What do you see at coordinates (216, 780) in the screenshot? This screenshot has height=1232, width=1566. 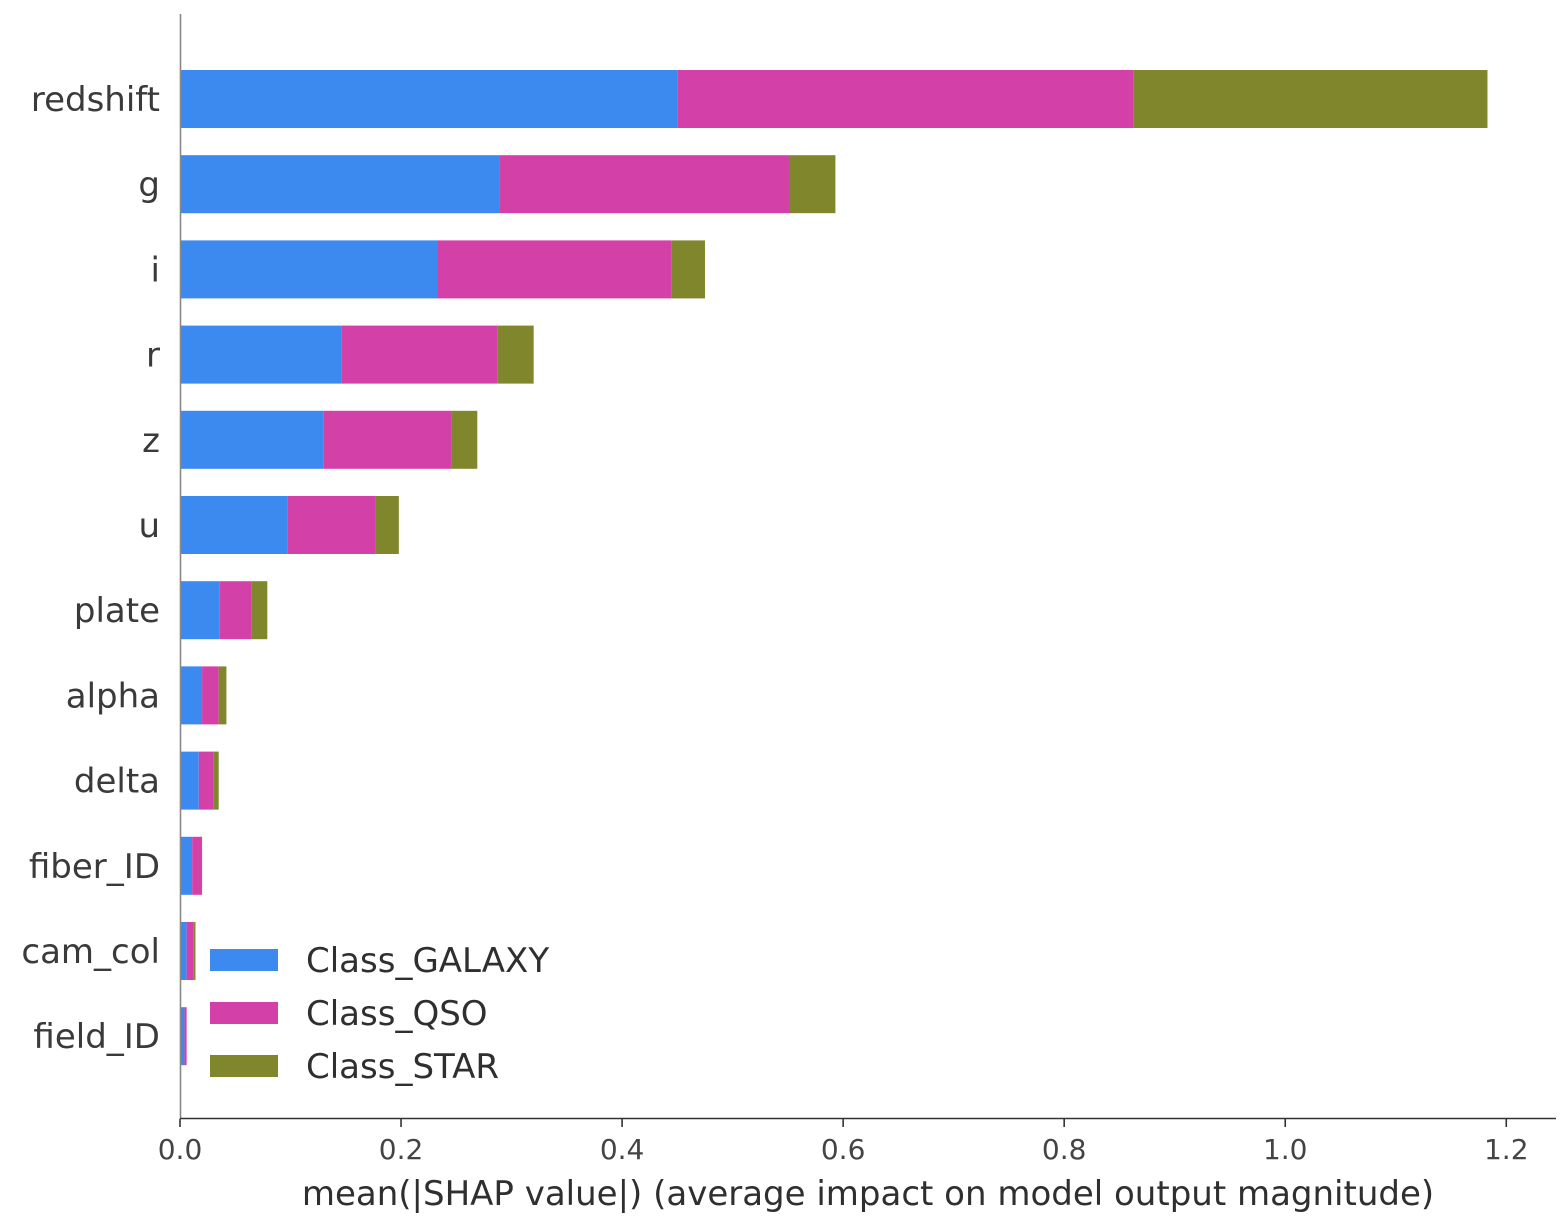 I see `bar-delta-class-star` at bounding box center [216, 780].